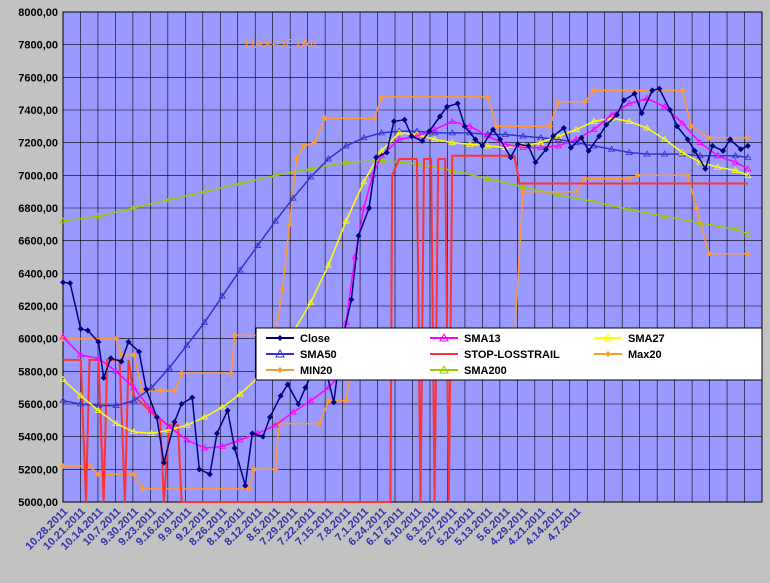 This screenshot has height=583, width=770. Describe the element at coordinates (38, 405) in the screenshot. I see `y-tick-label: 5600,00` at that location.